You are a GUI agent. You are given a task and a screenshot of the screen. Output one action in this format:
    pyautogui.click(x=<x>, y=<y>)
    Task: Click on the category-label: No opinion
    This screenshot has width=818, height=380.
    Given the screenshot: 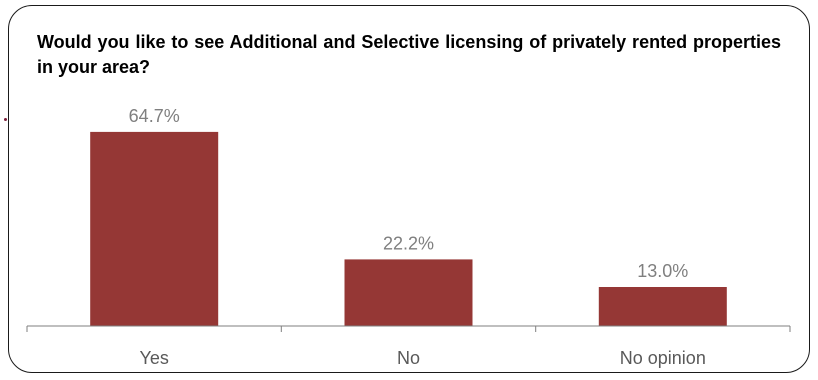 What is the action you would take?
    pyautogui.click(x=663, y=358)
    